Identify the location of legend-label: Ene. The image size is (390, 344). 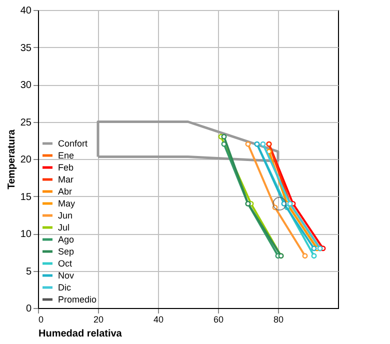
(66, 155).